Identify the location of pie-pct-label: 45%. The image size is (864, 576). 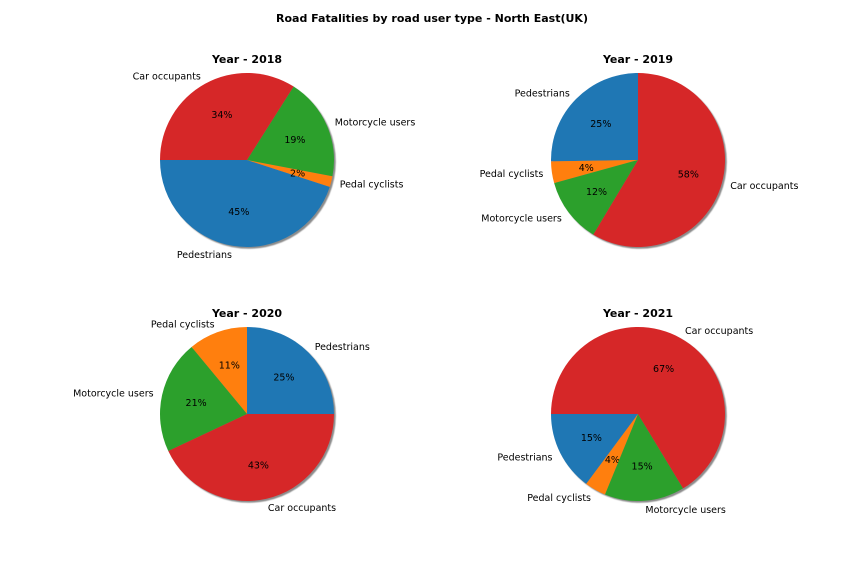
(238, 212).